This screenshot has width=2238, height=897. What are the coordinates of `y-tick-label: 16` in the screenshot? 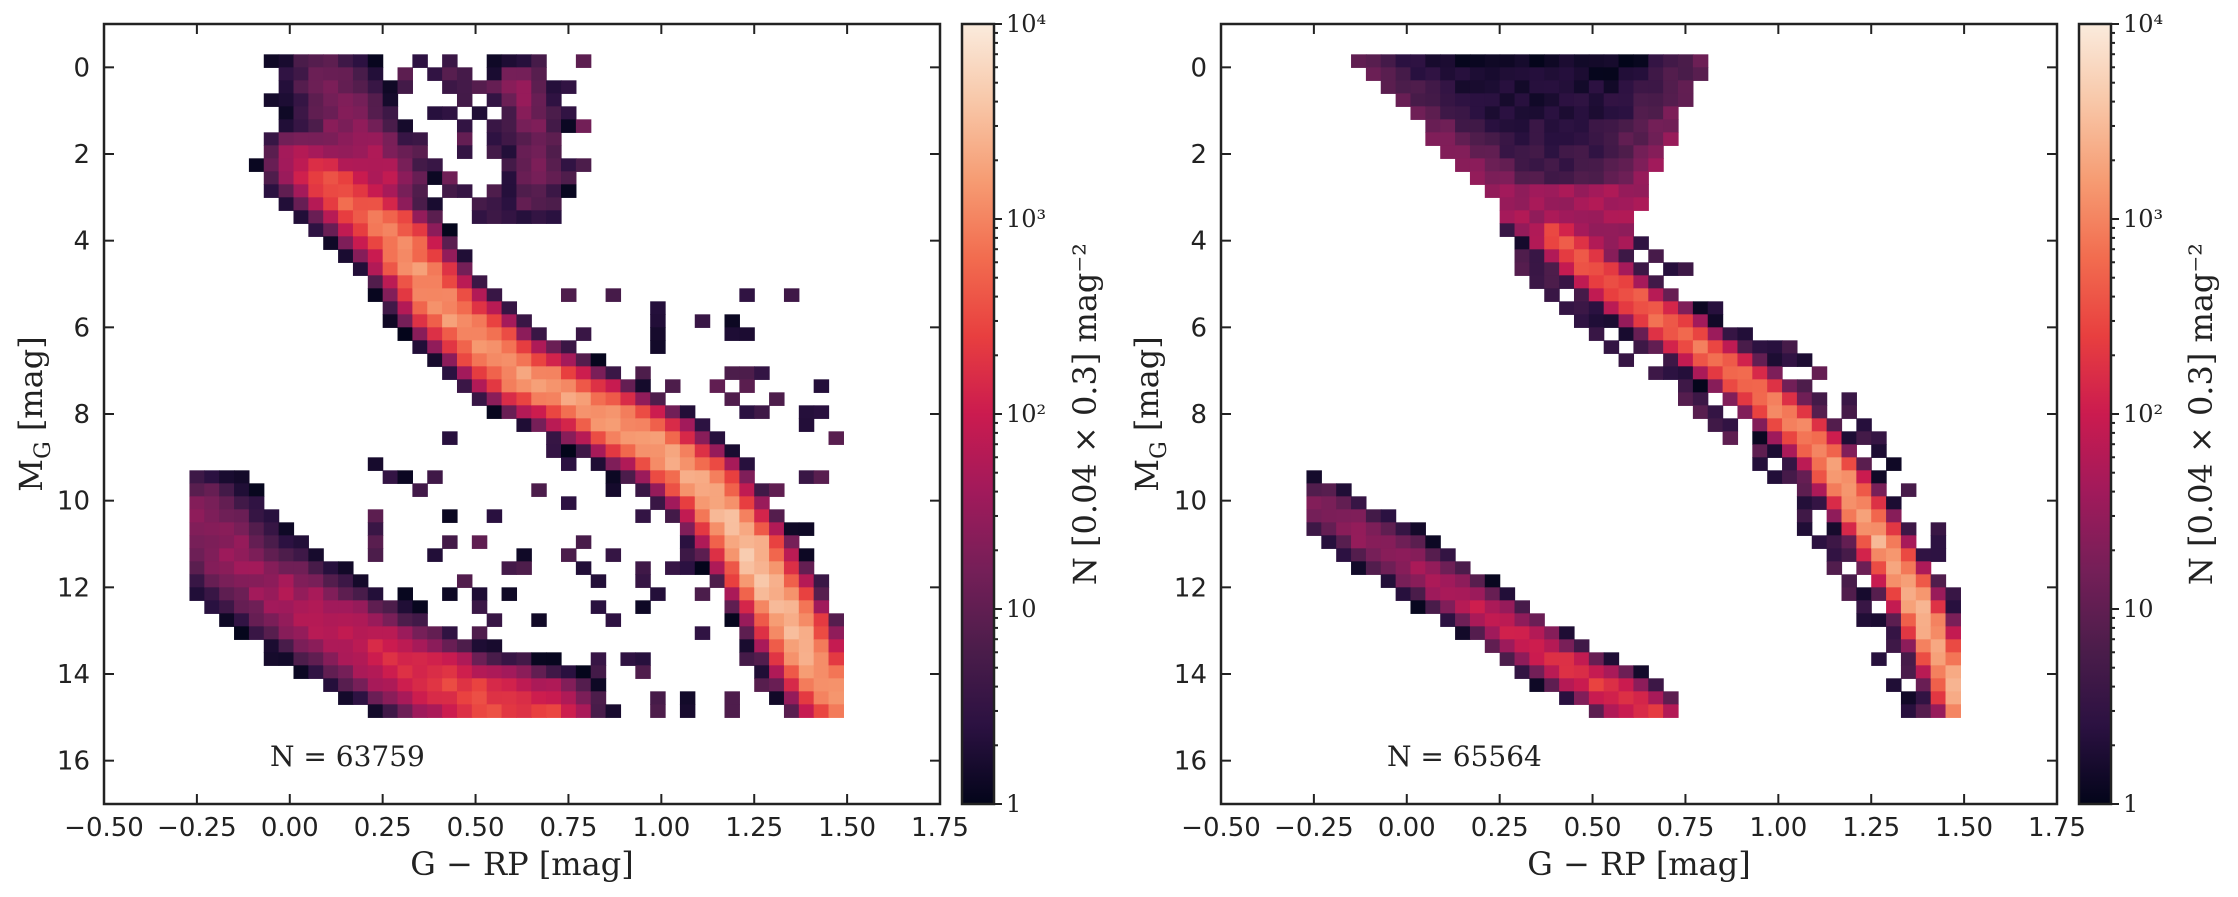 It's located at (73, 762).